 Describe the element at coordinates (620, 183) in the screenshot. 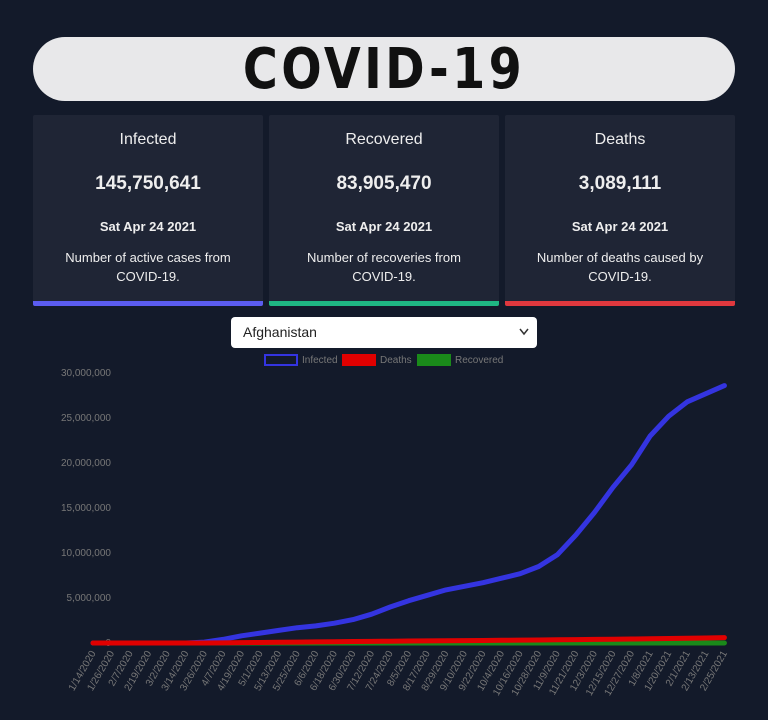

I see `card-value: 3,089,111` at that location.